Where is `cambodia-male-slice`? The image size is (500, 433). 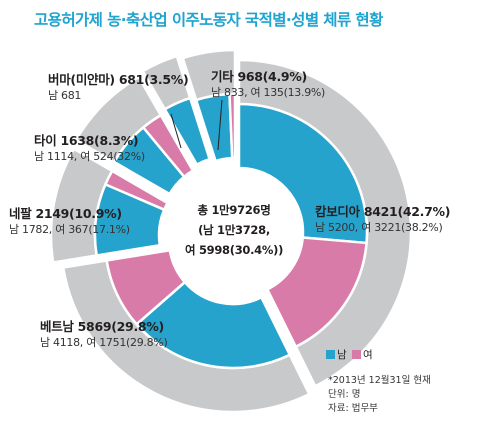 cambodia-male-slice is located at coordinates (303, 173).